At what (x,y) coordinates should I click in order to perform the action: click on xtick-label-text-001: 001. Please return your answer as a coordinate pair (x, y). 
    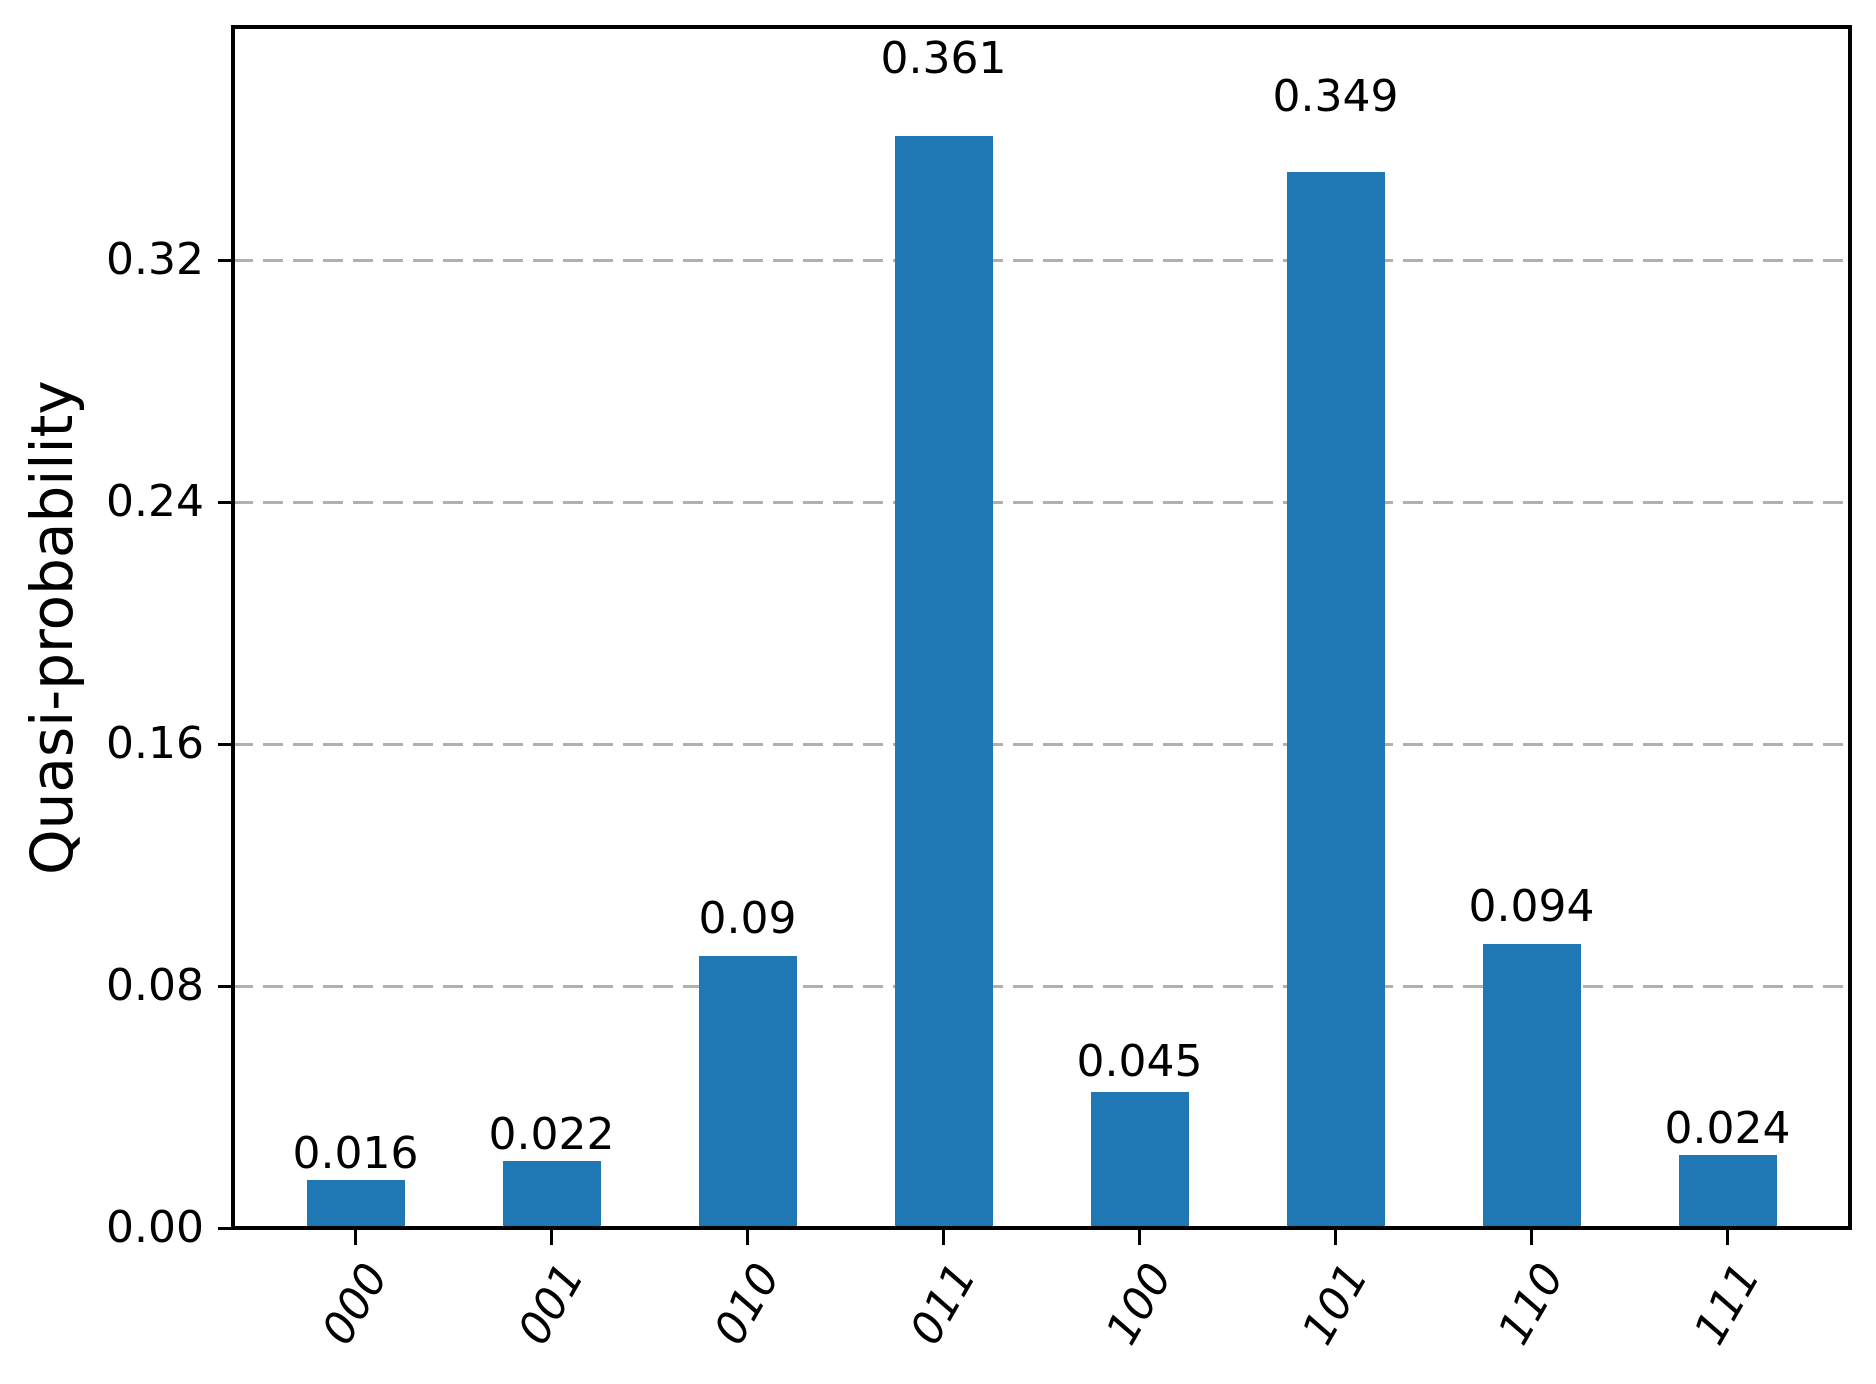
    Looking at the image, I should click on (550, 1304).